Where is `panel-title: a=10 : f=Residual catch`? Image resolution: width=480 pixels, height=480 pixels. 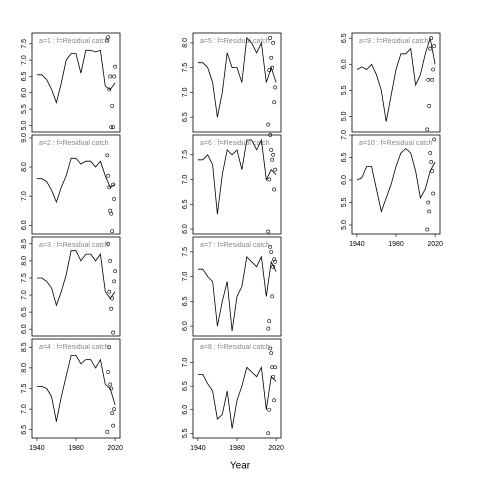
panel-title: a=10 : f=Residual catch is located at coordinates (396, 143).